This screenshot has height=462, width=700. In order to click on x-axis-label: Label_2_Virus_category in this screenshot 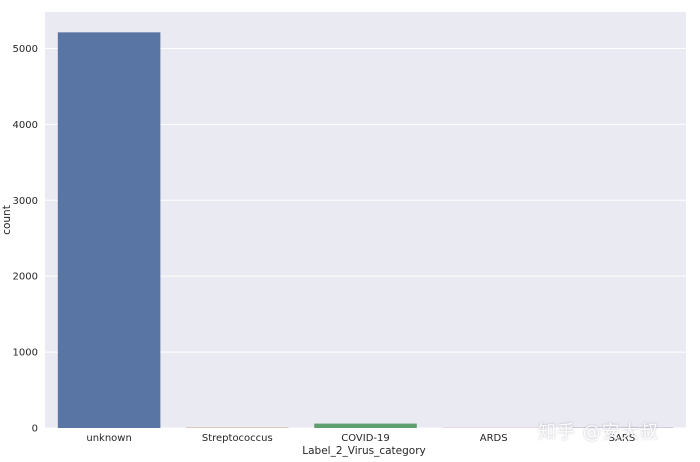, I will do `click(363, 451)`.